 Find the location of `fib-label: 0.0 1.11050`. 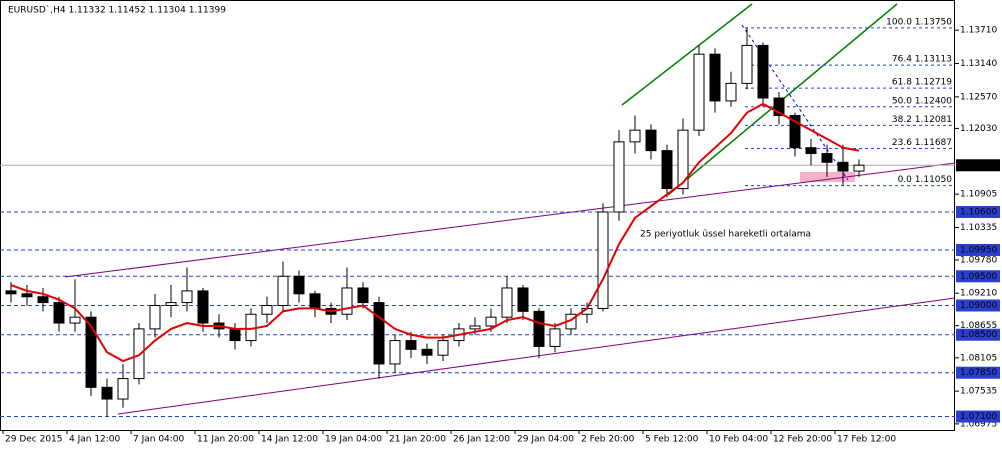

fib-label: 0.0 1.11050 is located at coordinates (925, 180).